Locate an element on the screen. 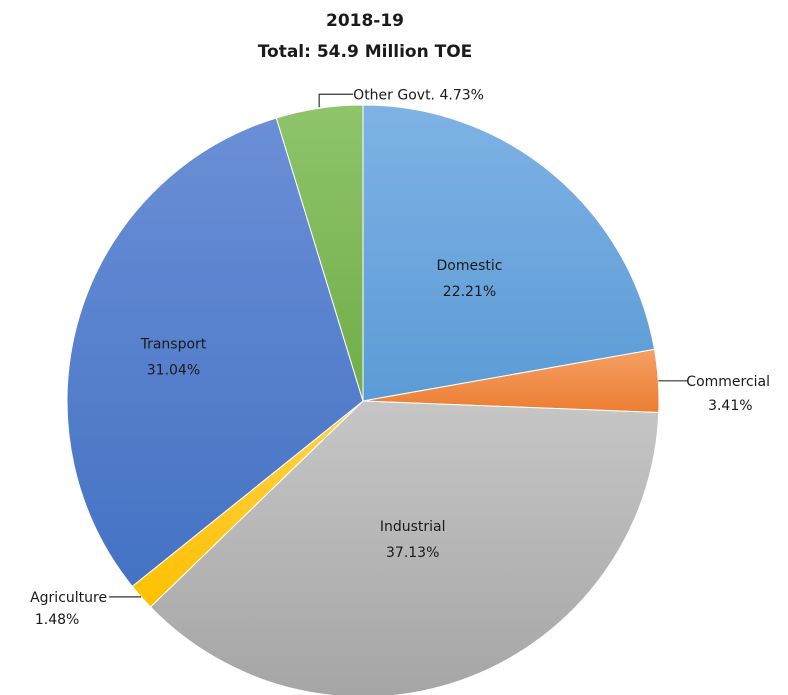  pie-slice-other-govt is located at coordinates (319, 253).